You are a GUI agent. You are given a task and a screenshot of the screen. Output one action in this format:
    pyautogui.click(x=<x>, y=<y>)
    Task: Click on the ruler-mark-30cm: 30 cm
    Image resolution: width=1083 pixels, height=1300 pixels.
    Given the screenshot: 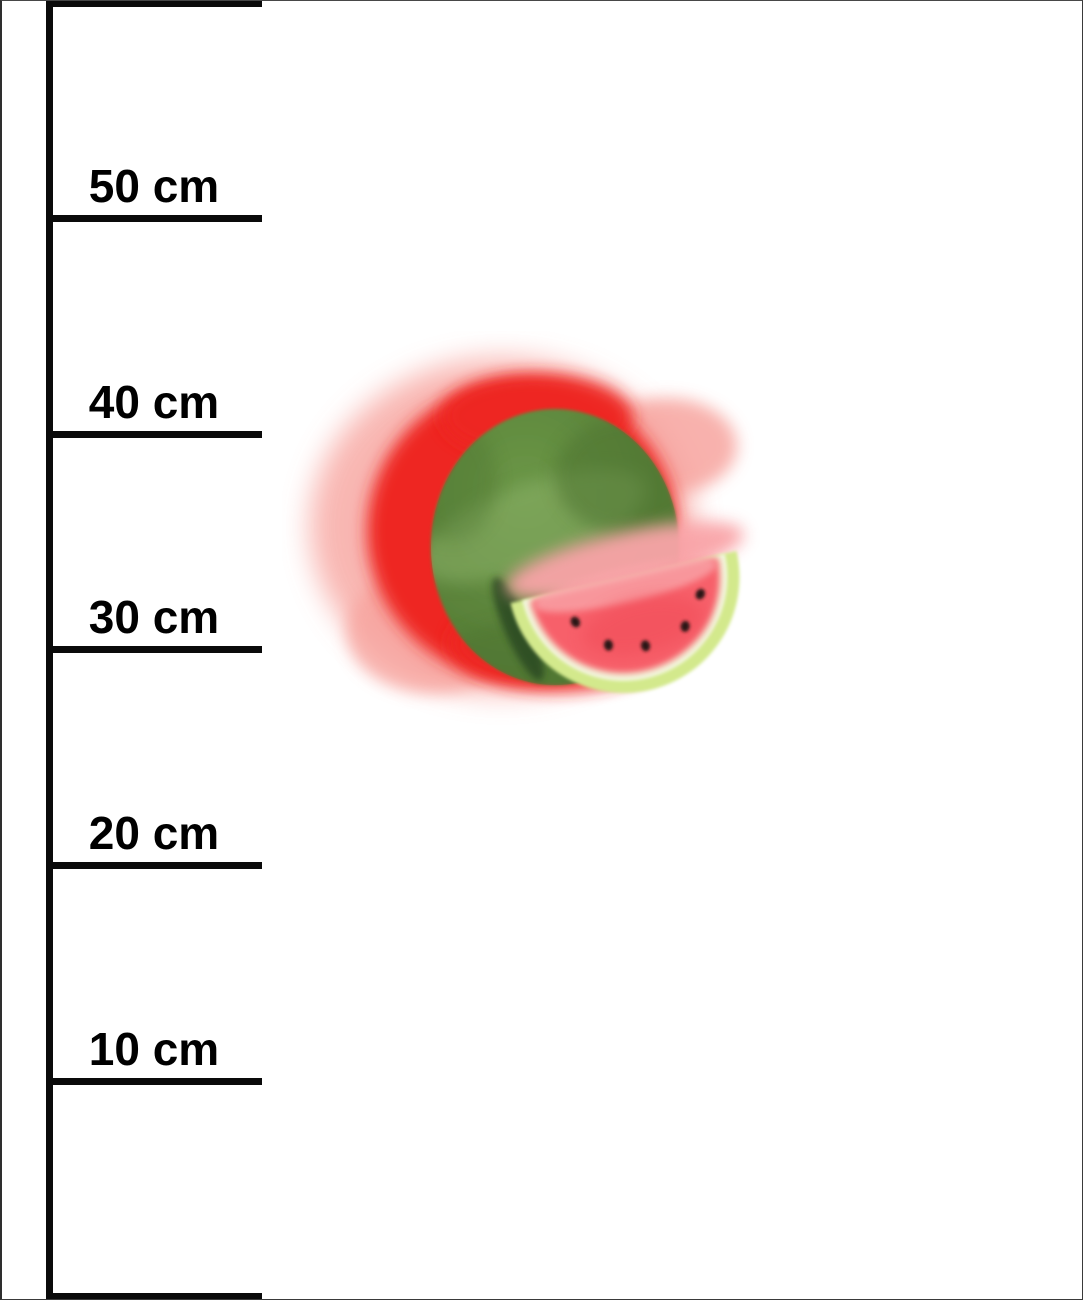 What is the action you would take?
    pyautogui.click(x=154, y=623)
    